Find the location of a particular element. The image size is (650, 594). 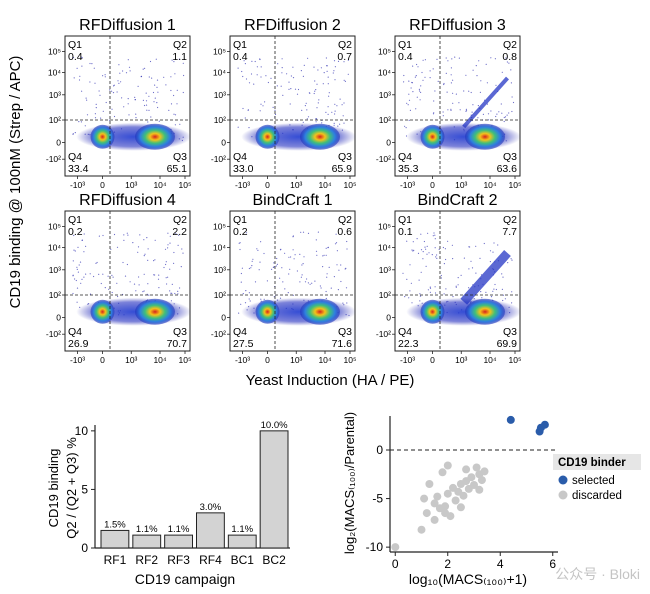

q3-value: 65.1 is located at coordinates (177, 169).